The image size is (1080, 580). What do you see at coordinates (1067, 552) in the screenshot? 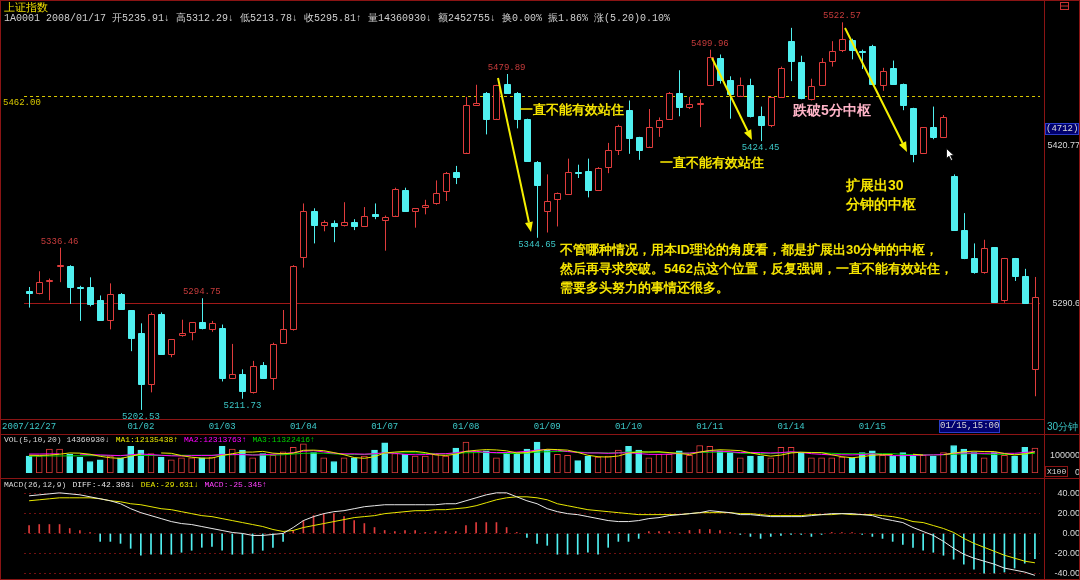
I see `y-tick-label: -20.00` at bounding box center [1067, 552].